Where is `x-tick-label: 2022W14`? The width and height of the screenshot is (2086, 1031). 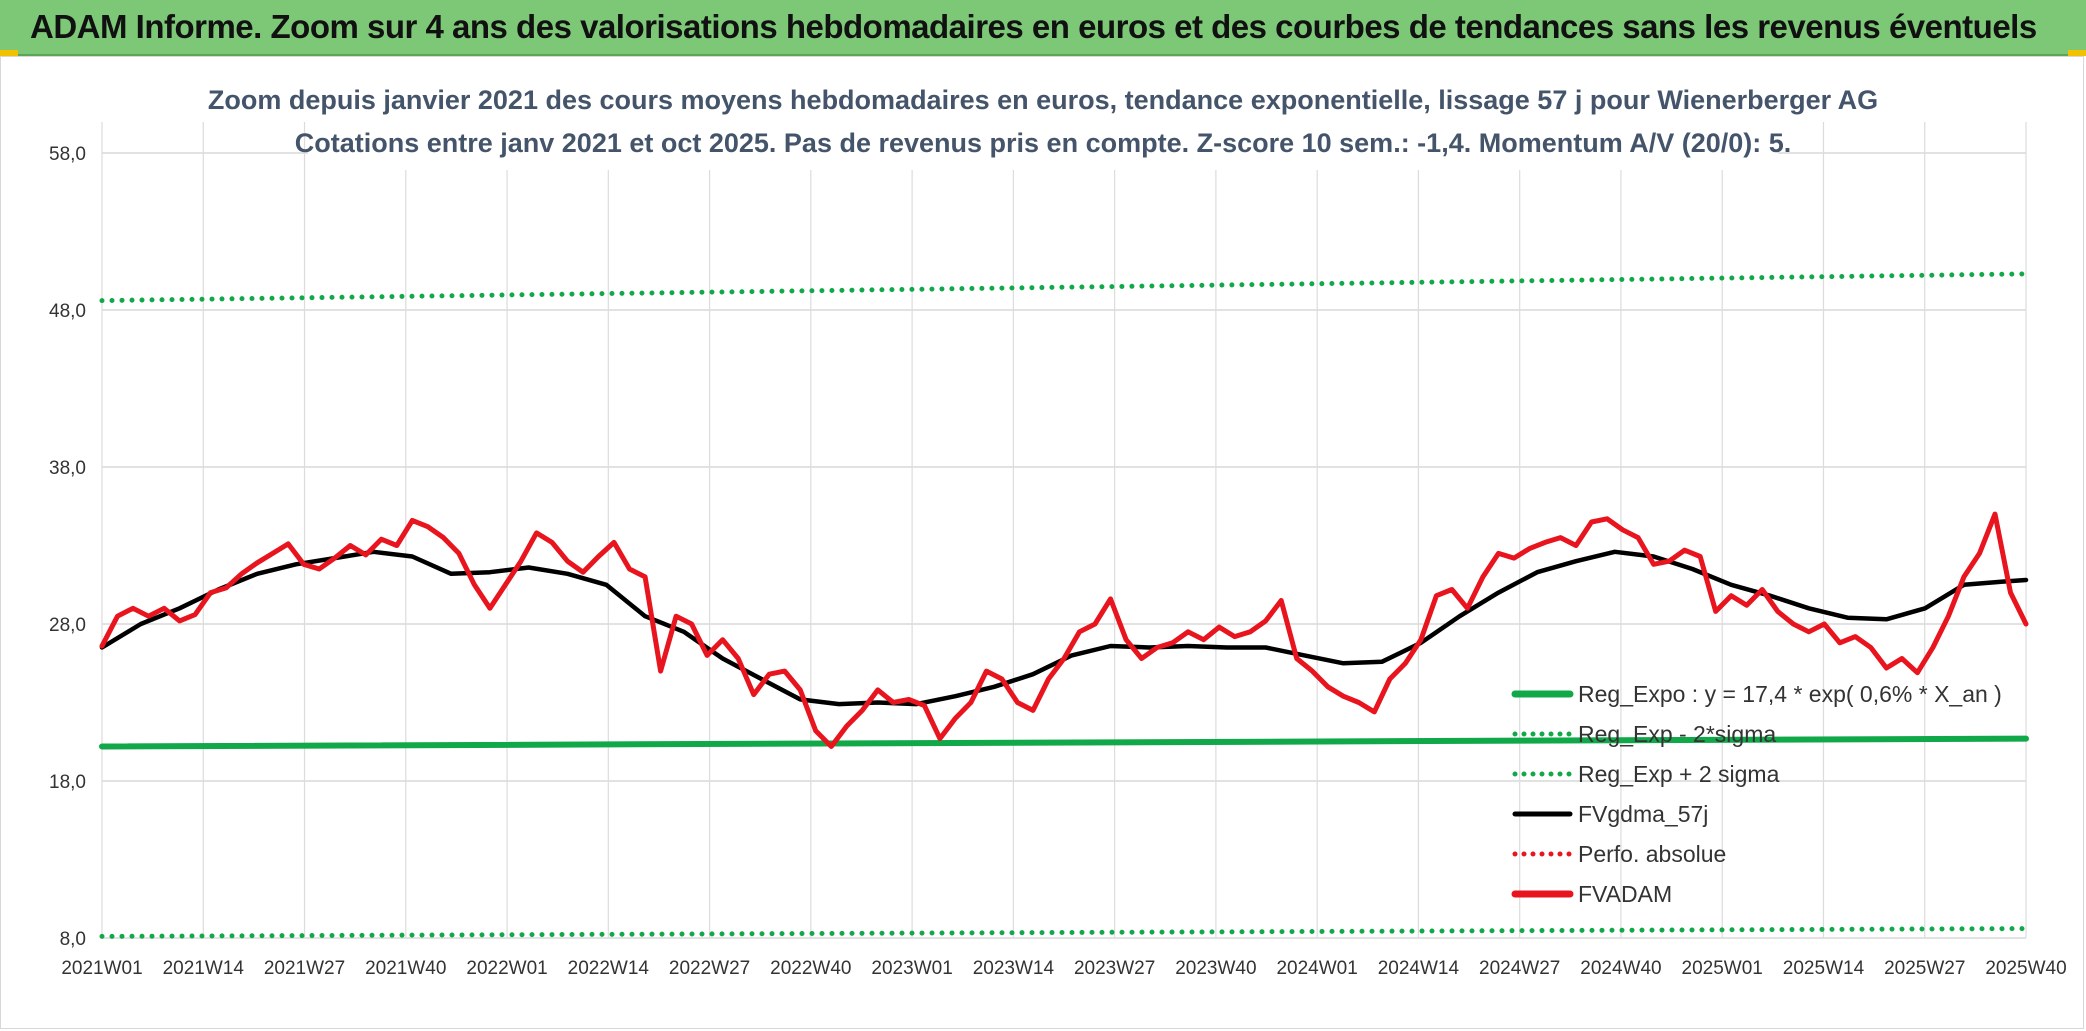
x-tick-label: 2022W14 is located at coordinates (609, 968).